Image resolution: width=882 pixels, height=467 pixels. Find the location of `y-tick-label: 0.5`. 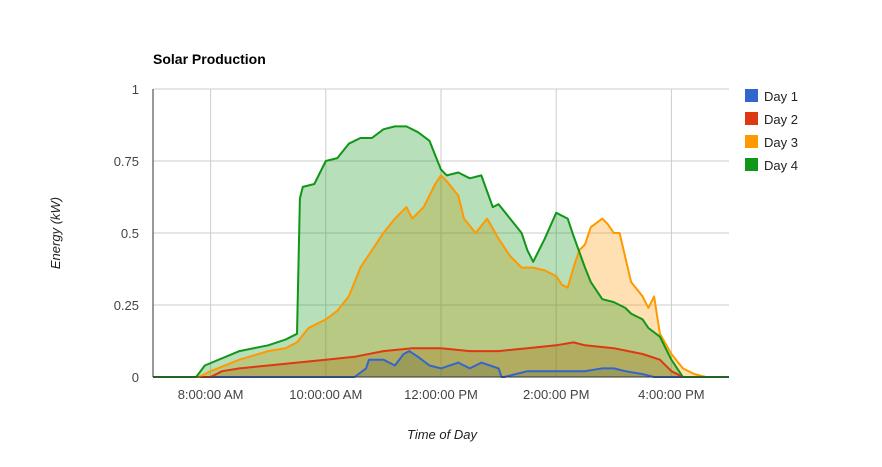

y-tick-label: 0.5 is located at coordinates (130, 233).